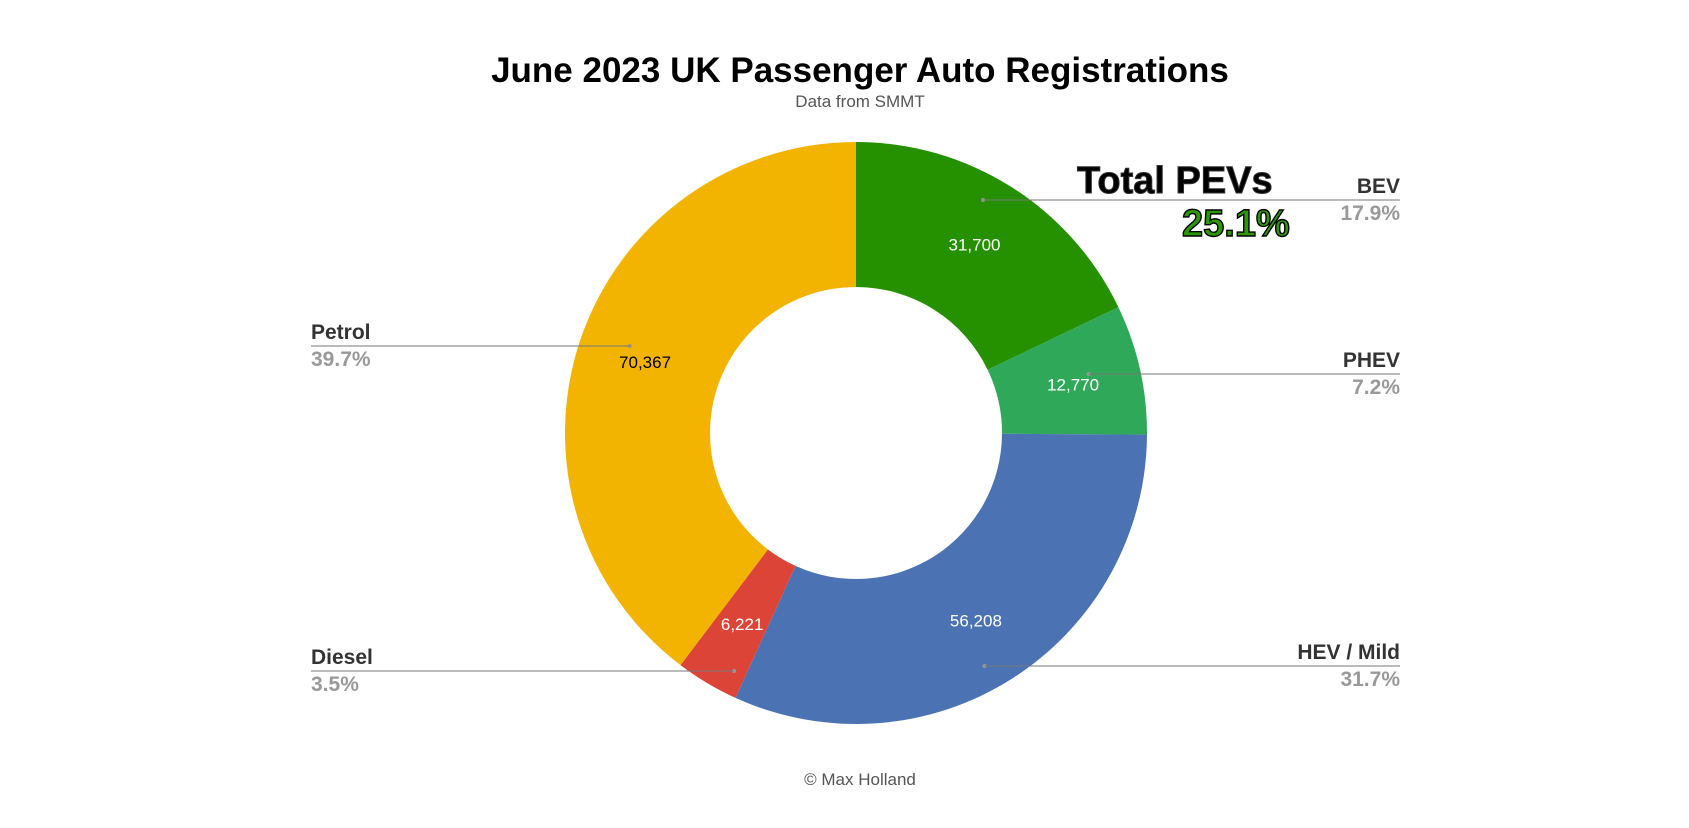  I want to click on slice-value-label-diesel: 6,221, so click(742, 624).